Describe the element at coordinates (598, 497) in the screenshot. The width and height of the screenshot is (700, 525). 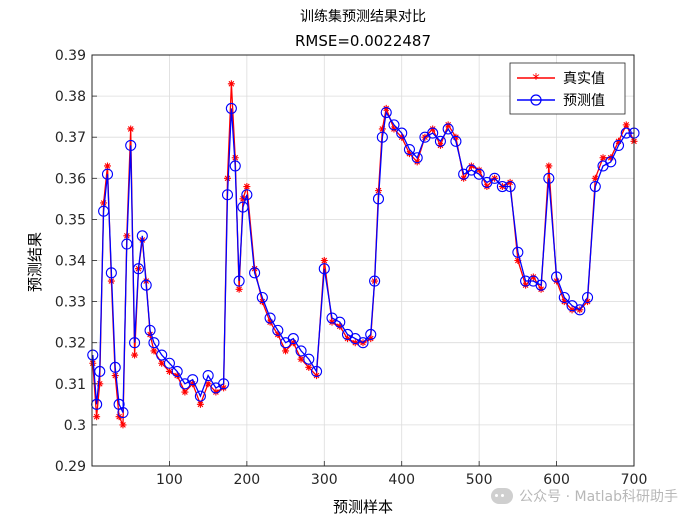
I see `watermark-text: 公众号 · Matlab科研助手` at that location.